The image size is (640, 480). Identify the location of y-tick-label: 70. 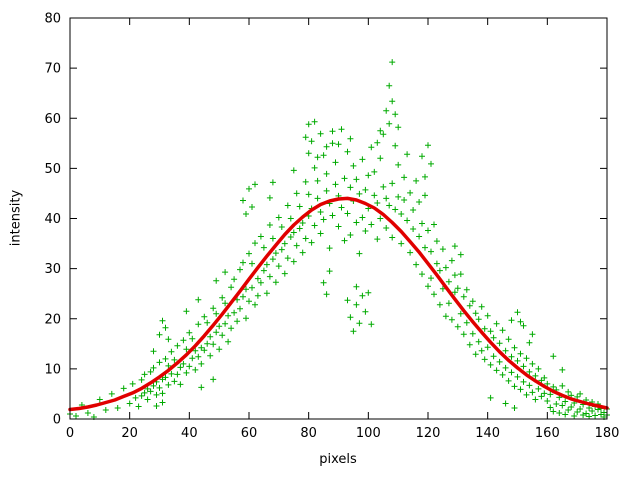
(52, 69).